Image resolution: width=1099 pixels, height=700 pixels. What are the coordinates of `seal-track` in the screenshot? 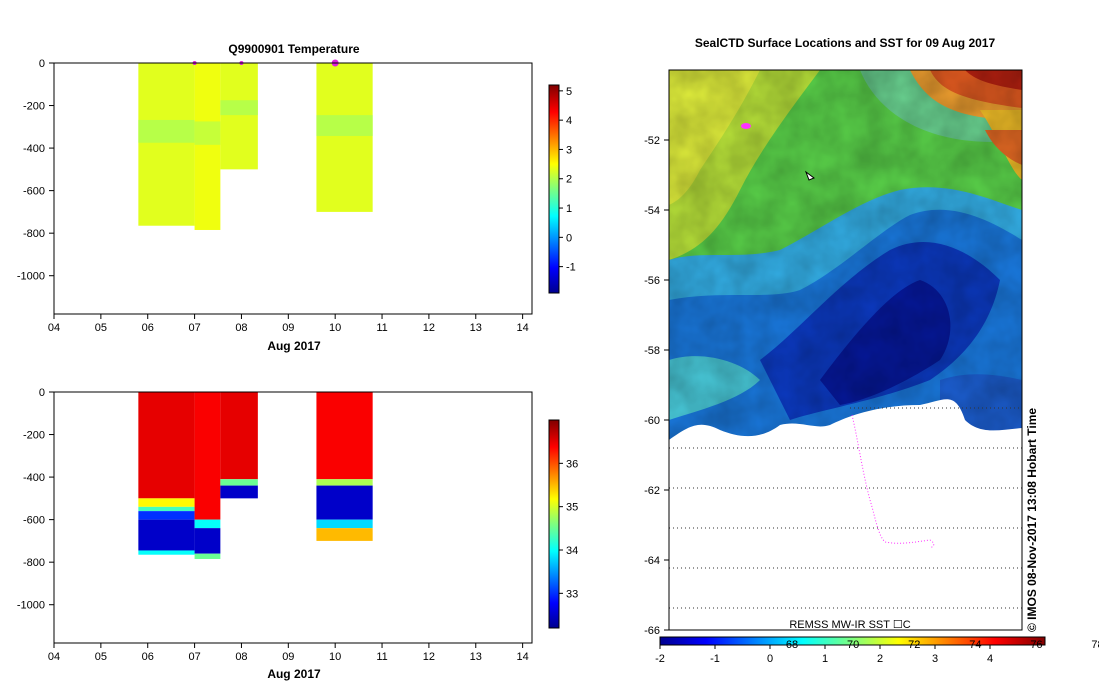 It's located at (893, 481).